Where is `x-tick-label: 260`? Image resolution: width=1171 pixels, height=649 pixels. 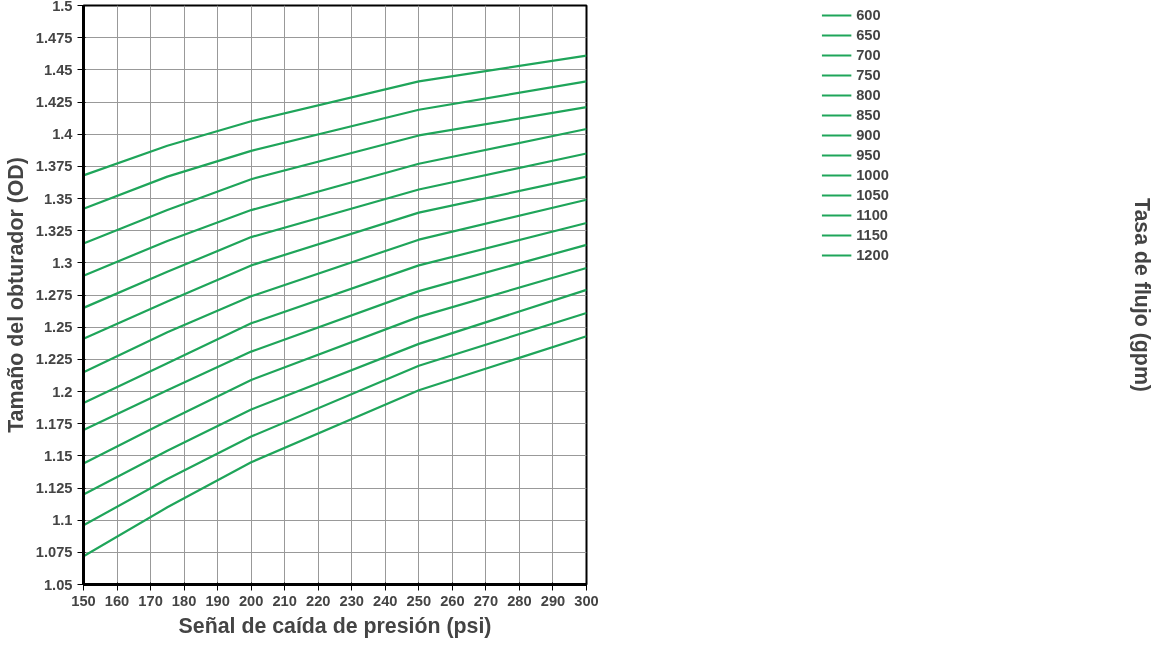
x-tick-label: 260 is located at coordinates (452, 600).